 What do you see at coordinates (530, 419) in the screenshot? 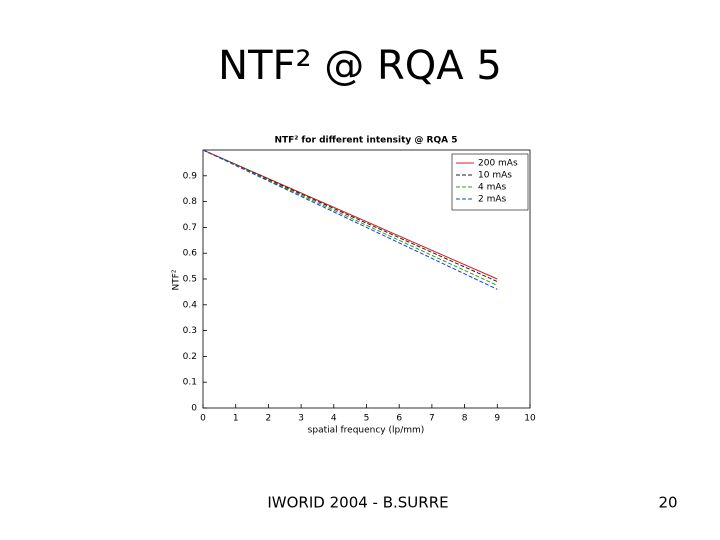
I see `x-tick-label: 10` at bounding box center [530, 419].